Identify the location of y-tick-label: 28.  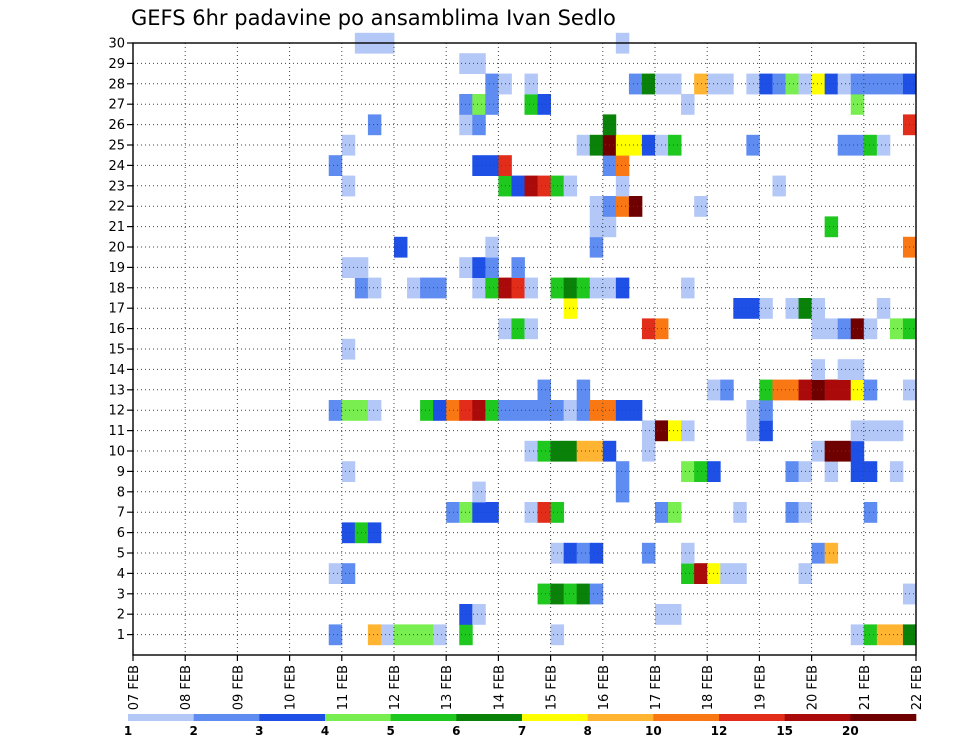
(116, 84).